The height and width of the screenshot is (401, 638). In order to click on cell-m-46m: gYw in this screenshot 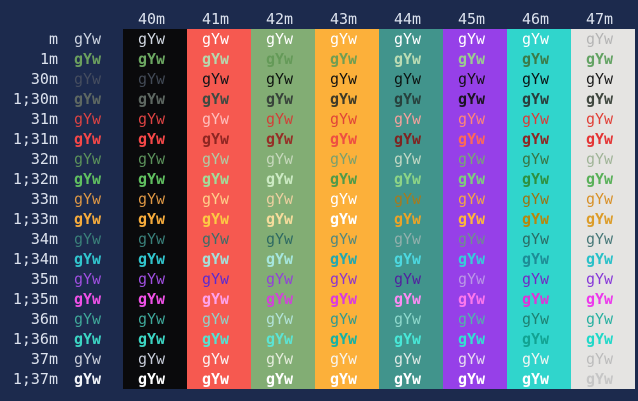, I will do `click(539, 39)`.